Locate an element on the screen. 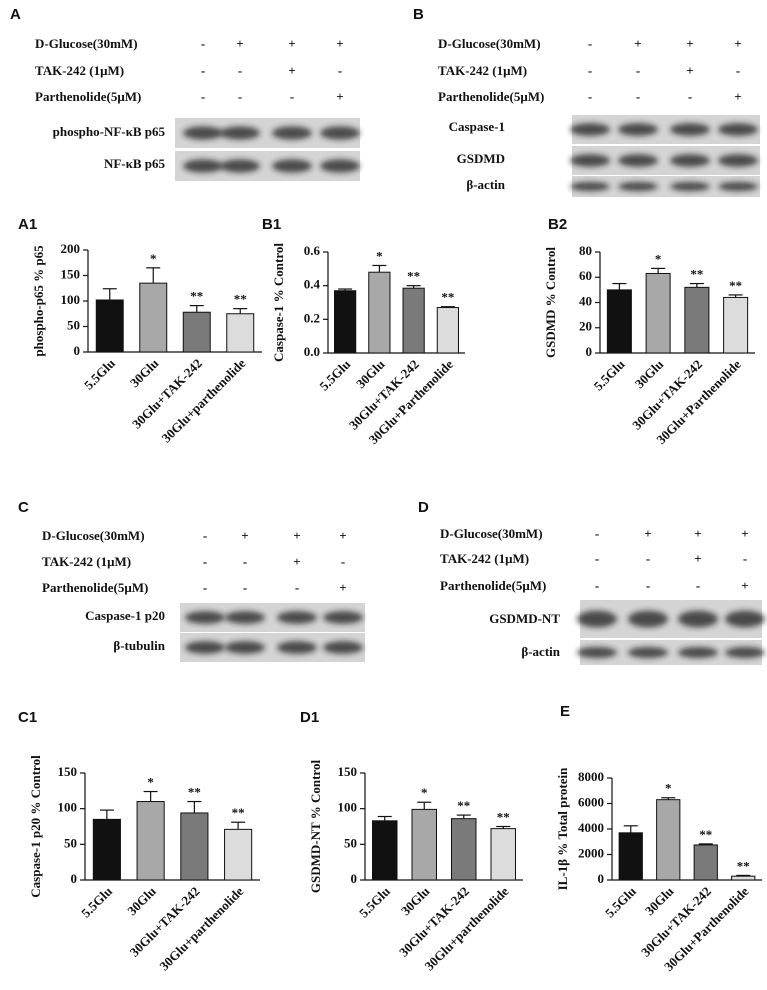  y-tick-label: 0.0 is located at coordinates (312, 351).